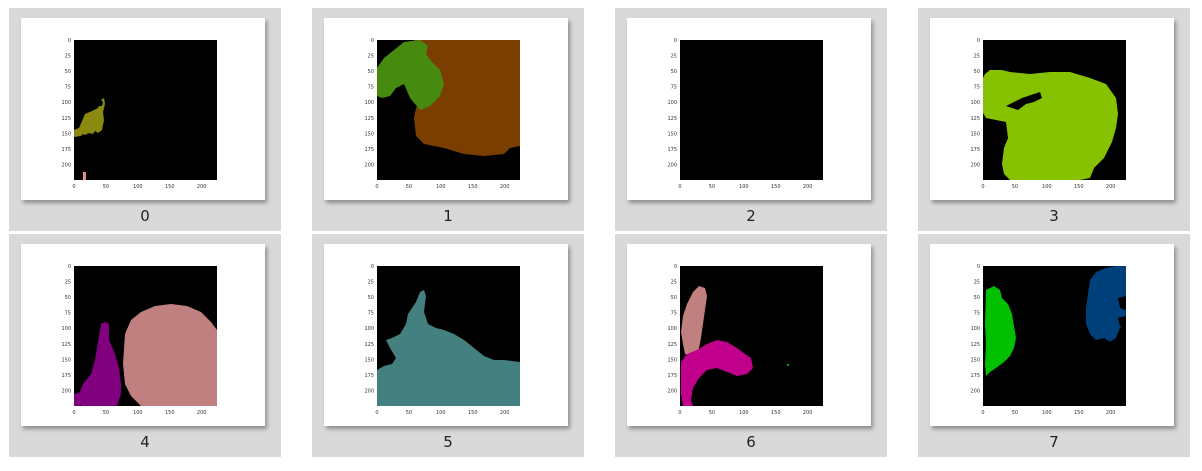 This screenshot has width=1202, height=471. I want to click on panel-1: 0 25 50 75 100 125 150 175 200 0 50 100 150 200 1, so click(448, 119).